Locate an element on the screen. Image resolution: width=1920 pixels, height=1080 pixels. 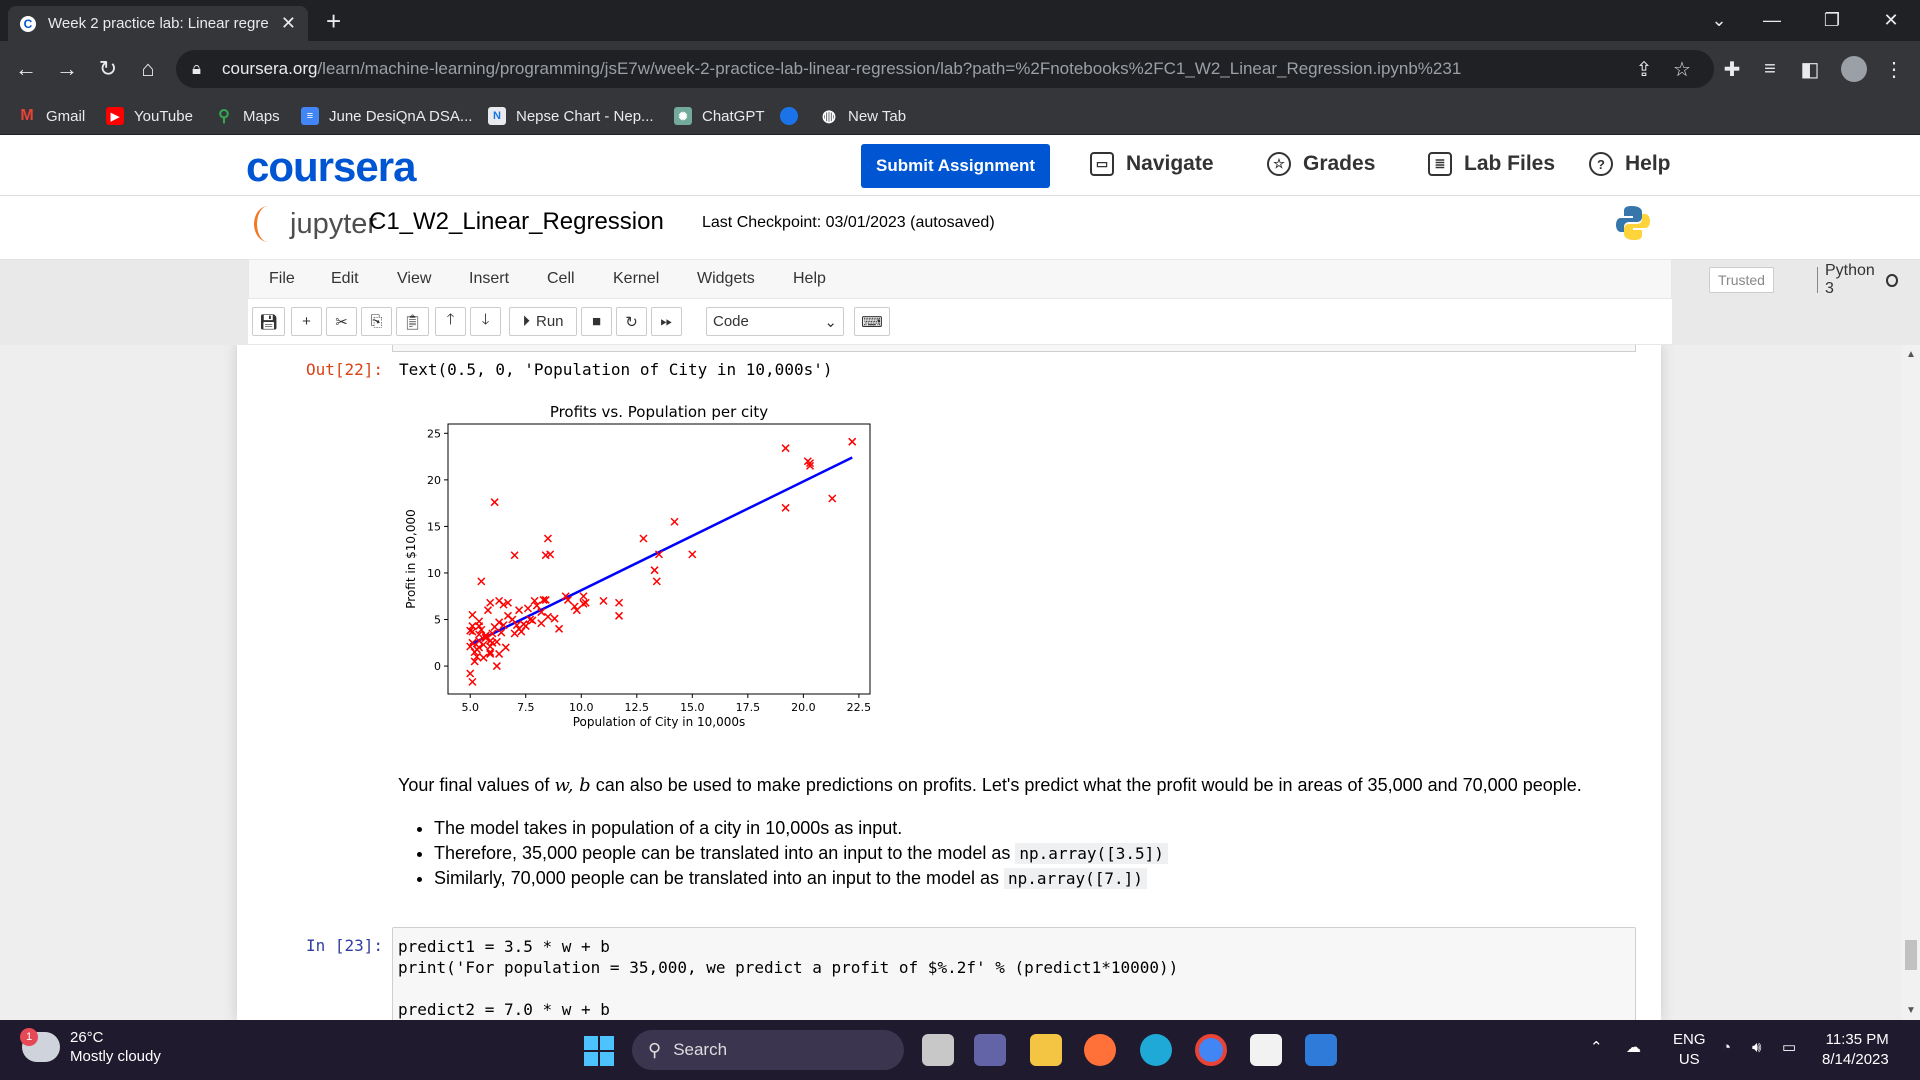
bookmark-star-icon: ☆ is located at coordinates (1682, 69).